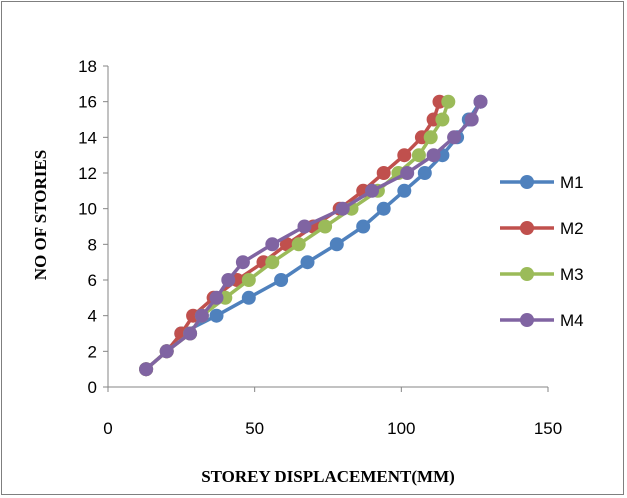  I want to click on legend-label: M3, so click(572, 274).